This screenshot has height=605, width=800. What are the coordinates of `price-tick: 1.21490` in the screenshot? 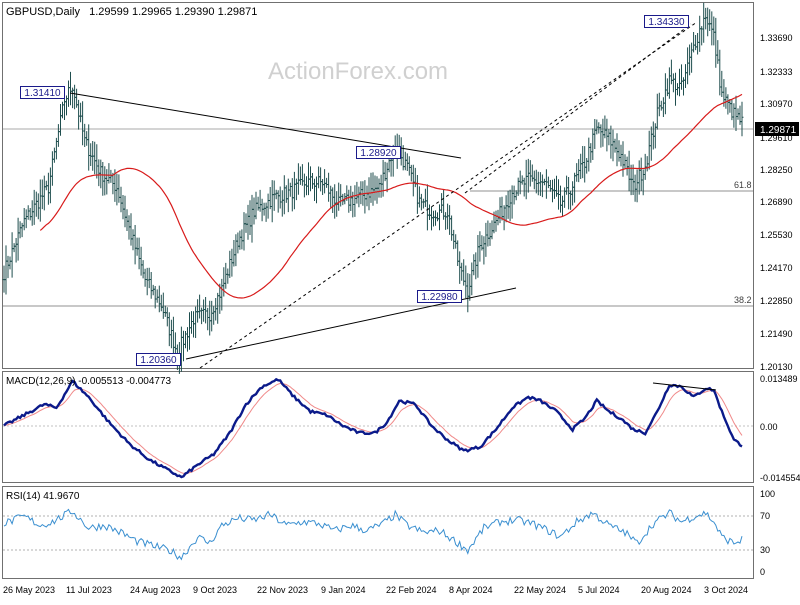 It's located at (776, 334).